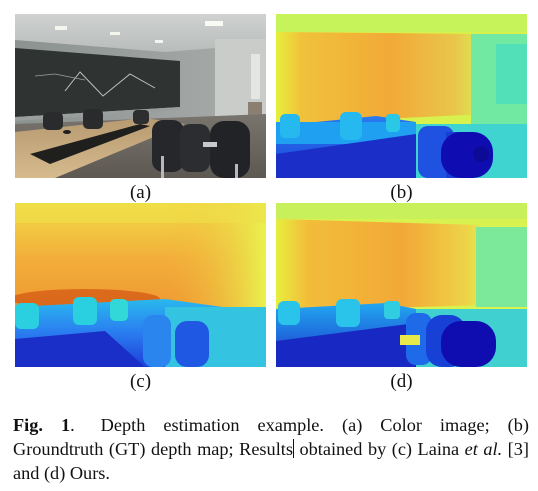  I want to click on subfigure-label-d: (d), so click(401, 381).